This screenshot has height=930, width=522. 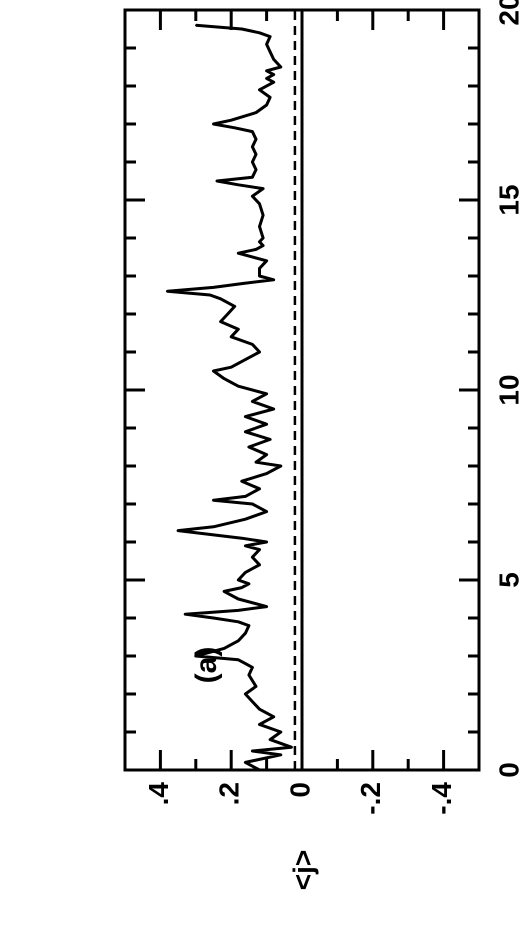 I want to click on x-tick-label: 15, so click(x=507, y=199).